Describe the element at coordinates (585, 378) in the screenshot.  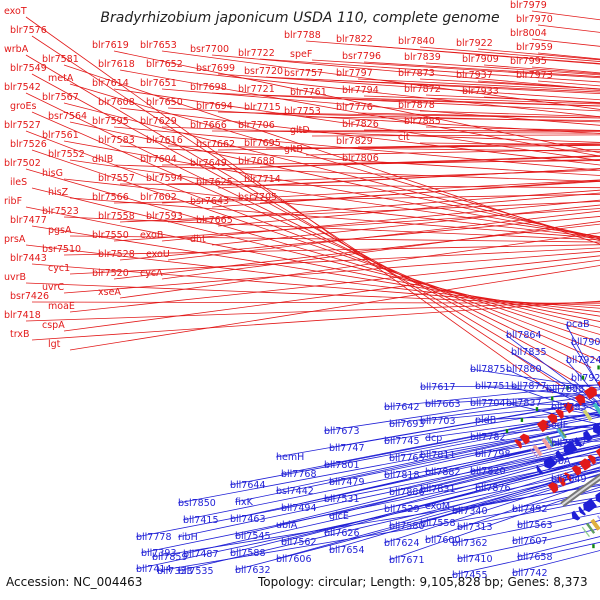
I see `gene-label: bll7927` at that location.